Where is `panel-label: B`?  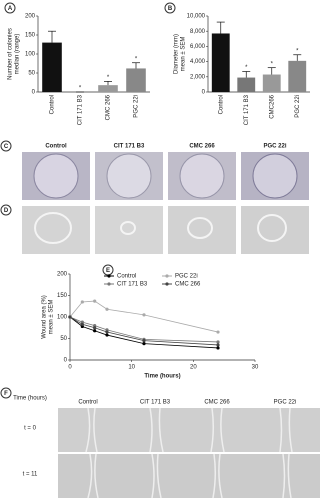
panel-label: B is located at coordinates (170, 9).